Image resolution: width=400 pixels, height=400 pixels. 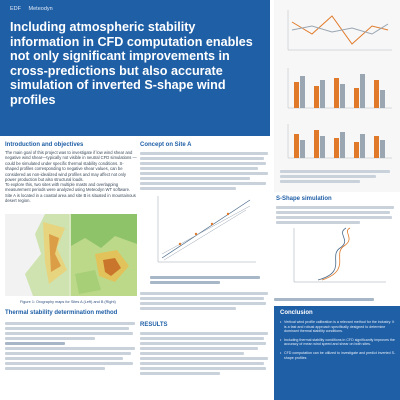 I want to click on edf-logo: EDF, so click(x=15, y=9).